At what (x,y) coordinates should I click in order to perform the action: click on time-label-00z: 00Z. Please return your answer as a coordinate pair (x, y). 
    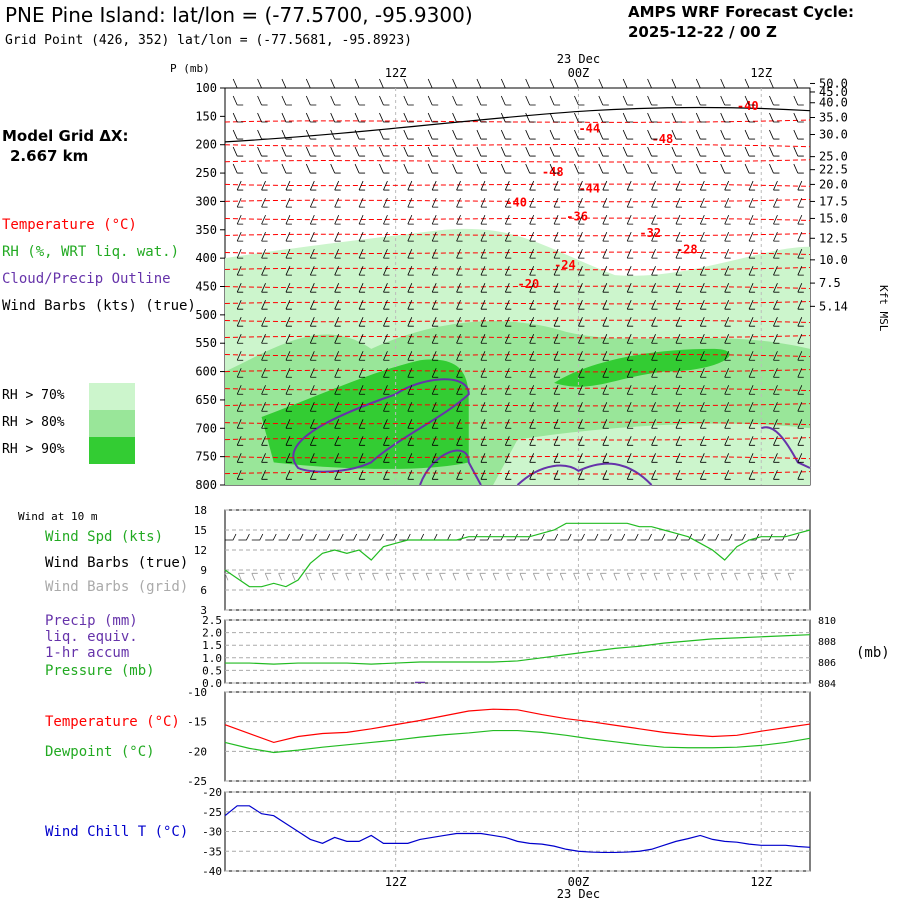
    Looking at the image, I should click on (579, 73).